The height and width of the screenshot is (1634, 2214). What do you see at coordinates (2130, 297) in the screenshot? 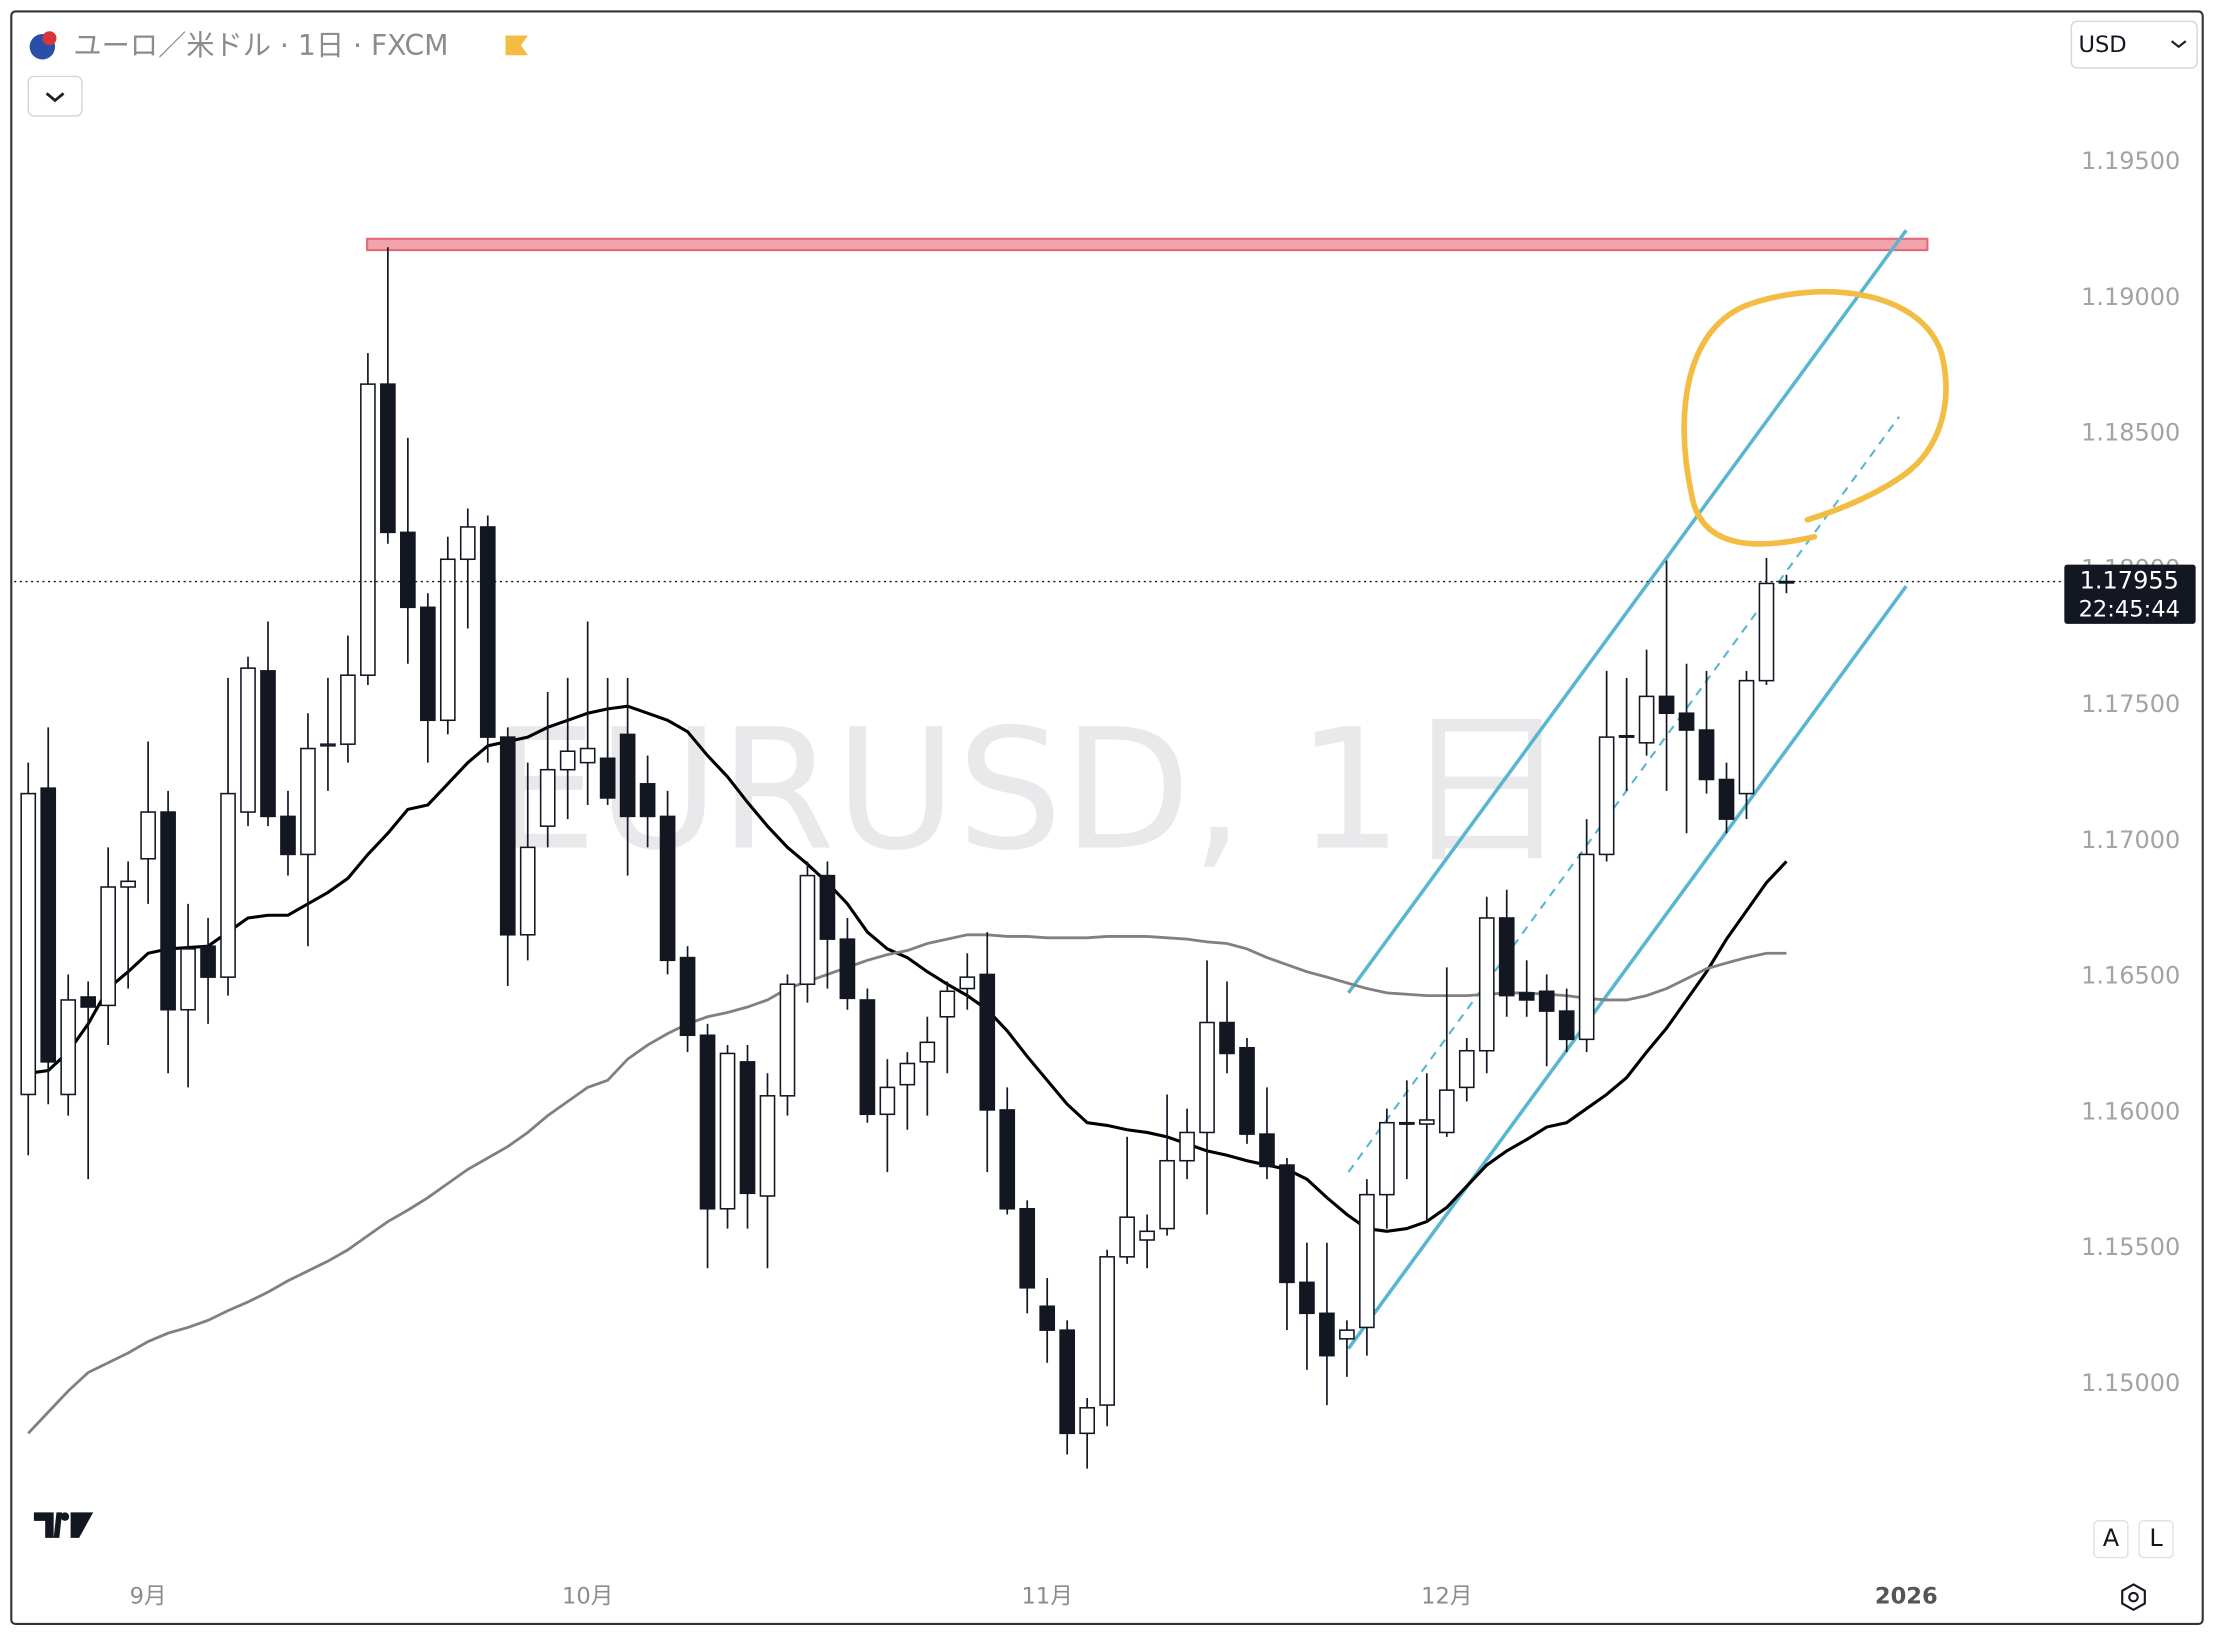
I see `y-tick-label: 1.19000` at bounding box center [2130, 297].